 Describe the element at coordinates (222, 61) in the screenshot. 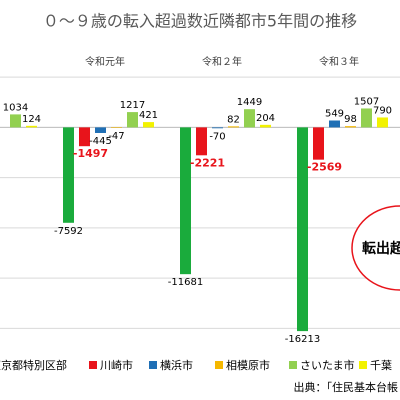

I see `x-tick-label: 令和２年` at that location.